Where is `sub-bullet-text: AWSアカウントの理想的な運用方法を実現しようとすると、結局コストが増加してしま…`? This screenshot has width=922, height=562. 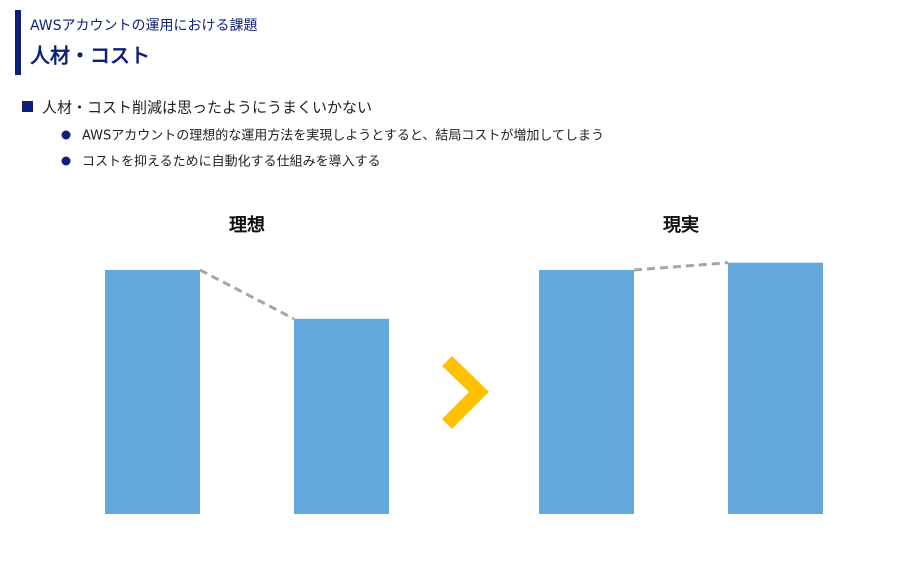 sub-bullet-text: AWSアカウントの理想的な運用方法を実現しようとすると、結局コストが増加してしま… is located at coordinates (343, 136).